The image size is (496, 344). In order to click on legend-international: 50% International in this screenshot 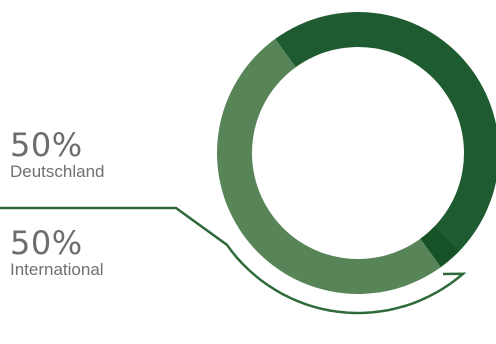, I will do `click(57, 253)`.